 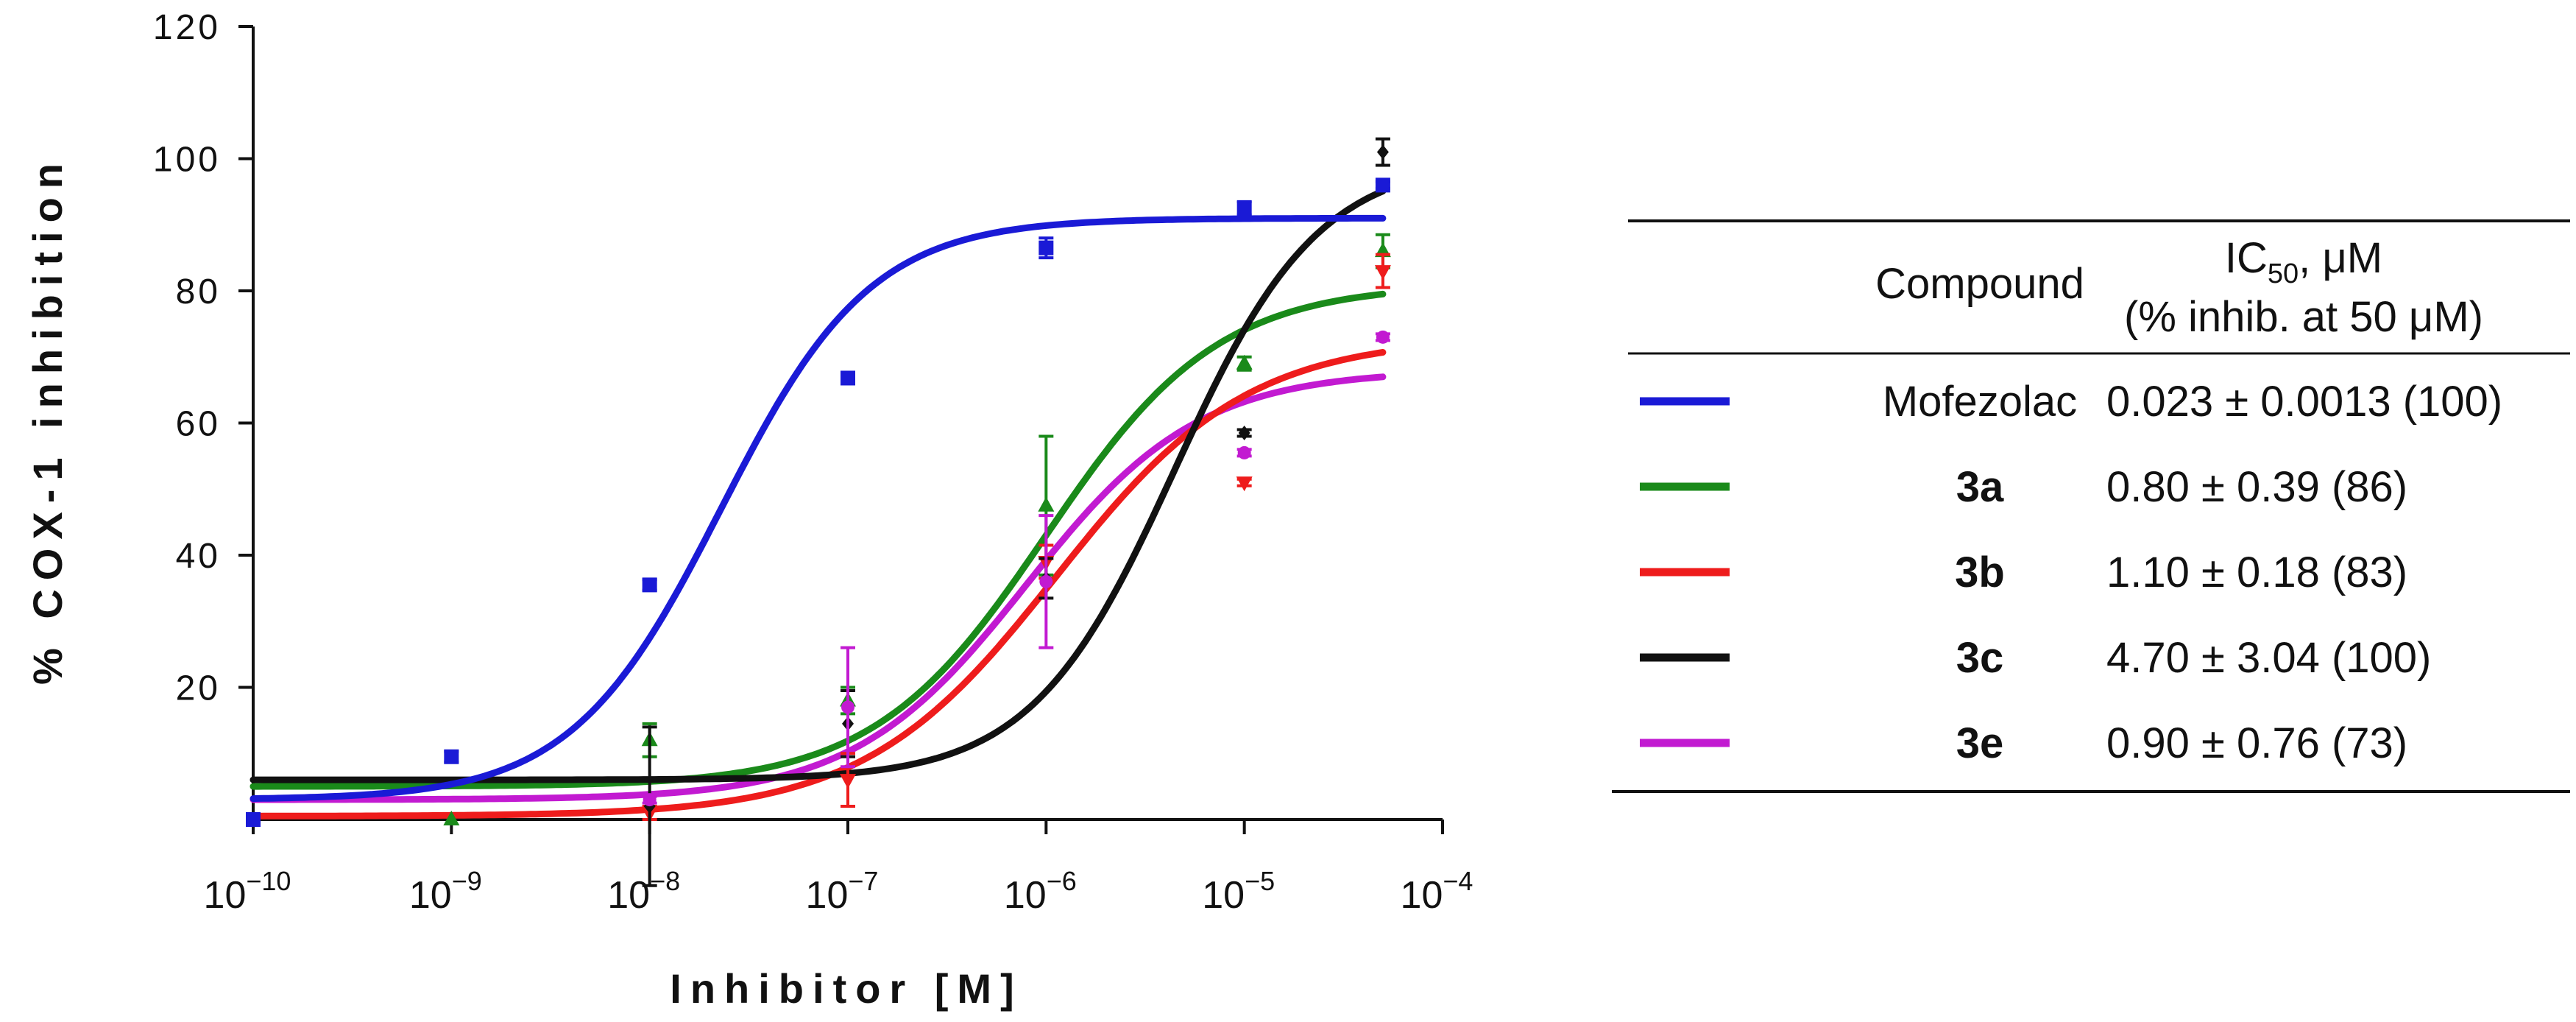 I want to click on table-compound-name: Mofezolac, so click(x=1980, y=402).